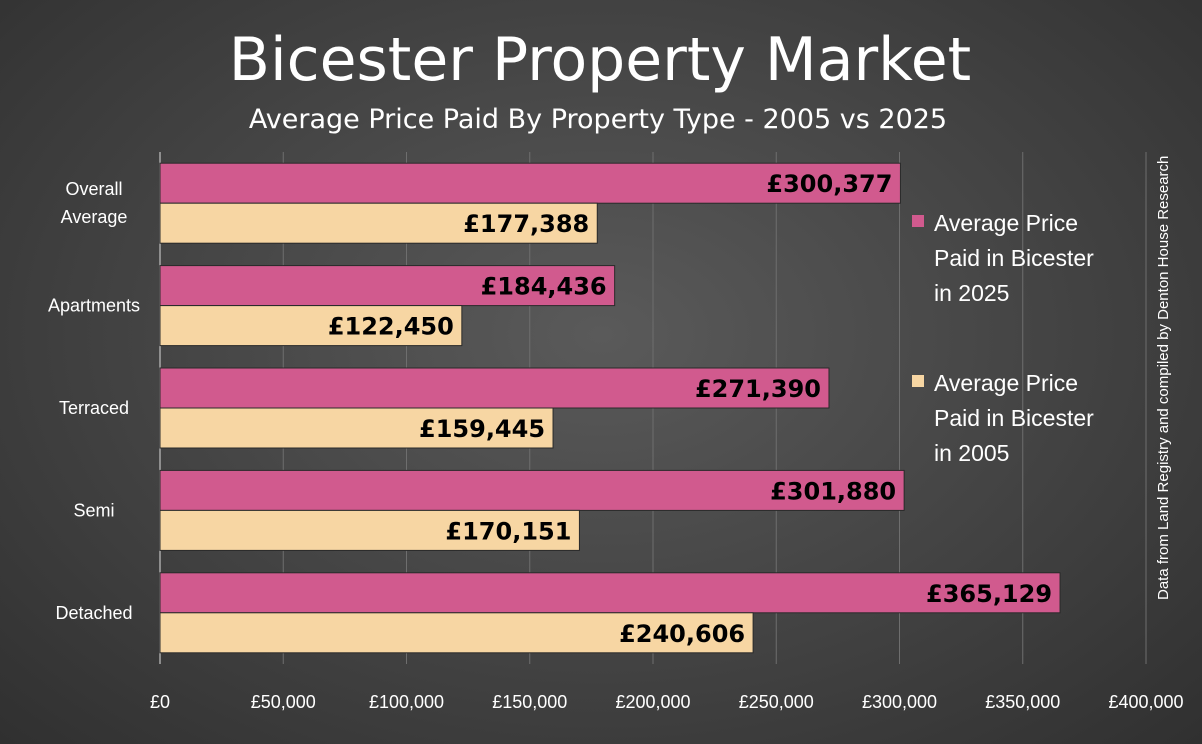  Describe the element at coordinates (652, 702) in the screenshot. I see `x-tick-label: £200,000` at that location.